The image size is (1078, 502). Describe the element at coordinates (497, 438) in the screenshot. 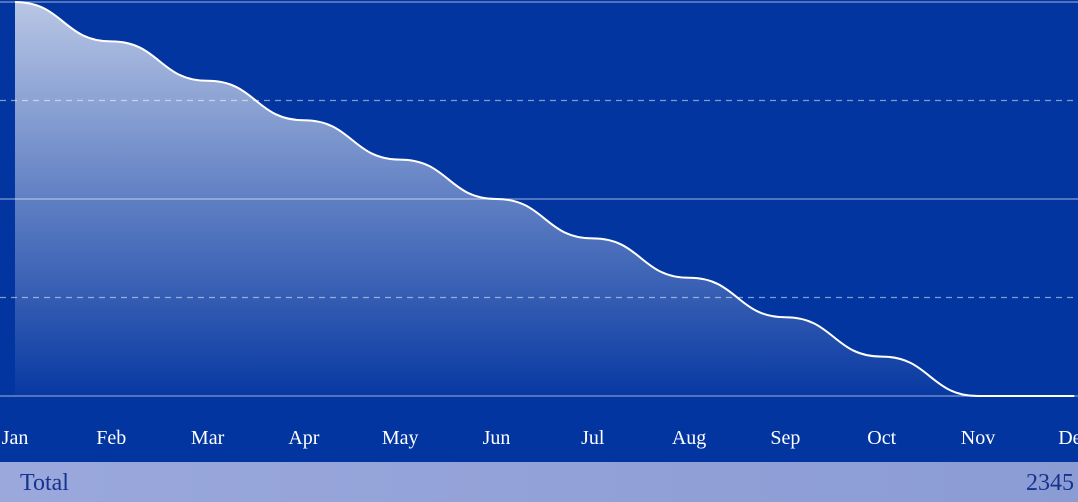

I see `x-tick-label: Jun` at that location.